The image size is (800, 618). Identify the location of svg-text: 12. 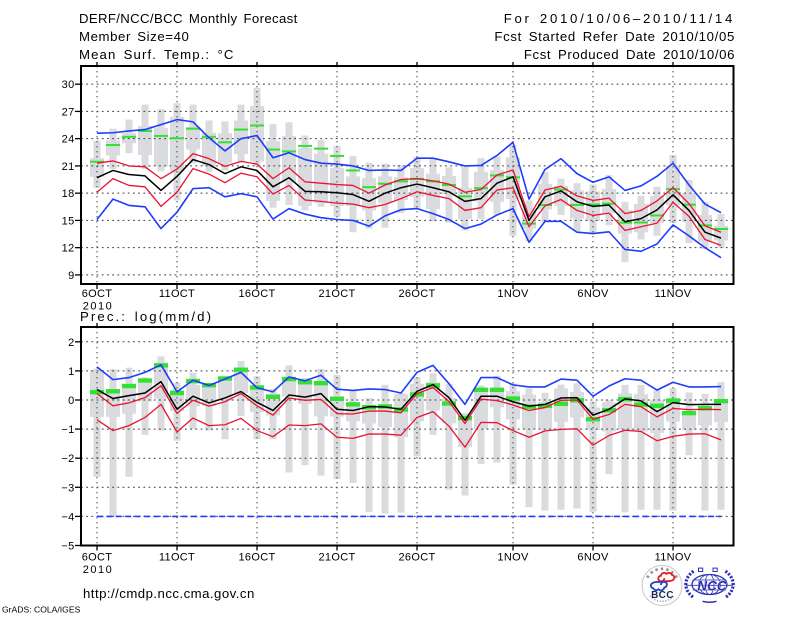
(68, 249).